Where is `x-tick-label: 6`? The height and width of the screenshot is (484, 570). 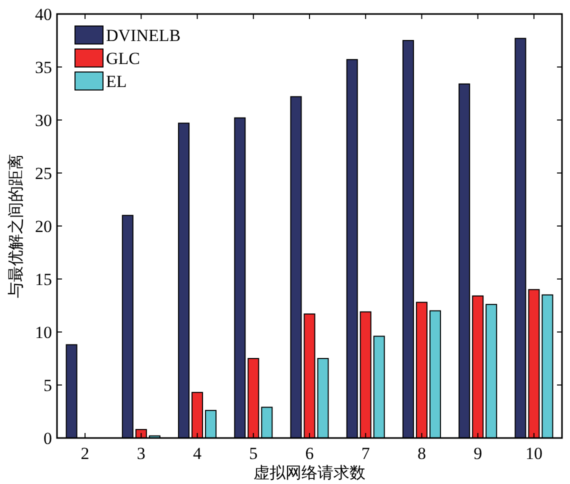
x-tick-label: 6 is located at coordinates (309, 453).